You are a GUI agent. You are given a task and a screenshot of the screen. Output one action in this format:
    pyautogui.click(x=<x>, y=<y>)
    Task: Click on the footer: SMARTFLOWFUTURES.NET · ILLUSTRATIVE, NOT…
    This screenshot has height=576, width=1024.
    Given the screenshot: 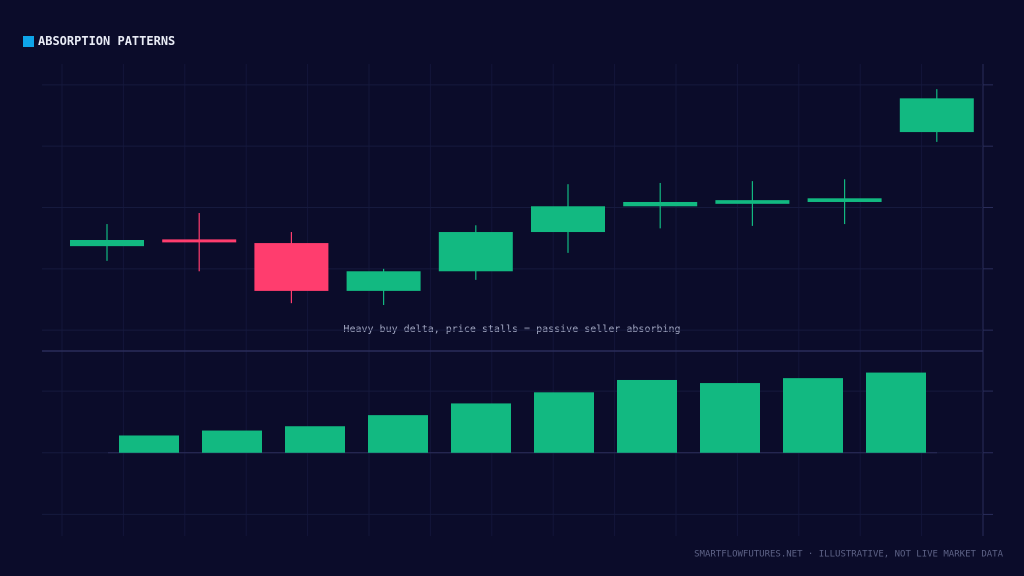 What is the action you would take?
    pyautogui.click(x=848, y=555)
    